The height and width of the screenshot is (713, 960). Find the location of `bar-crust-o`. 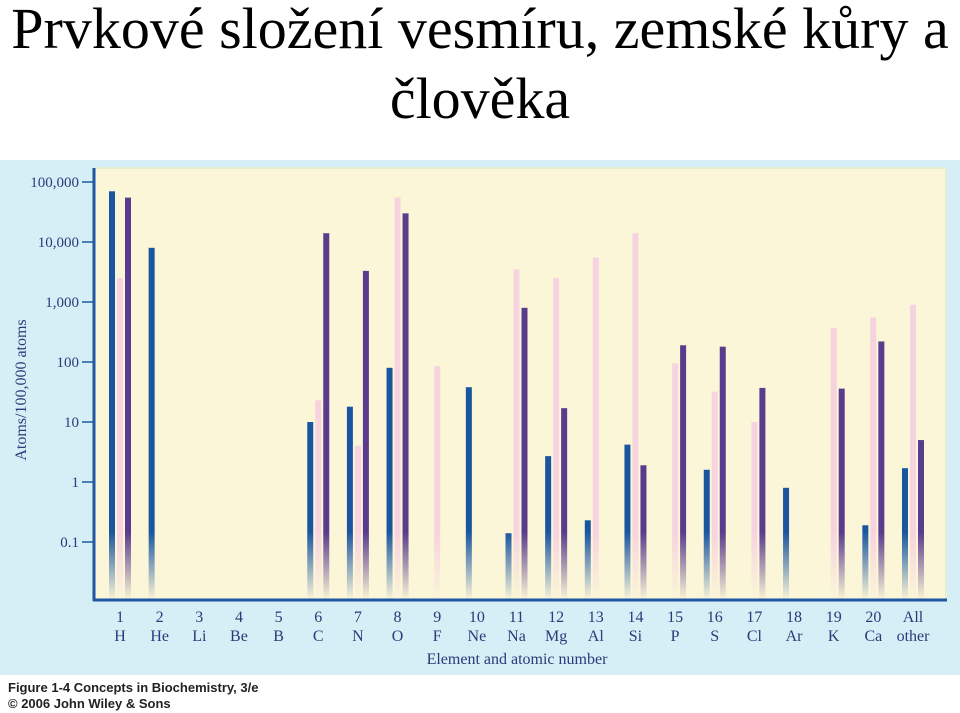

bar-crust-o is located at coordinates (397, 398).